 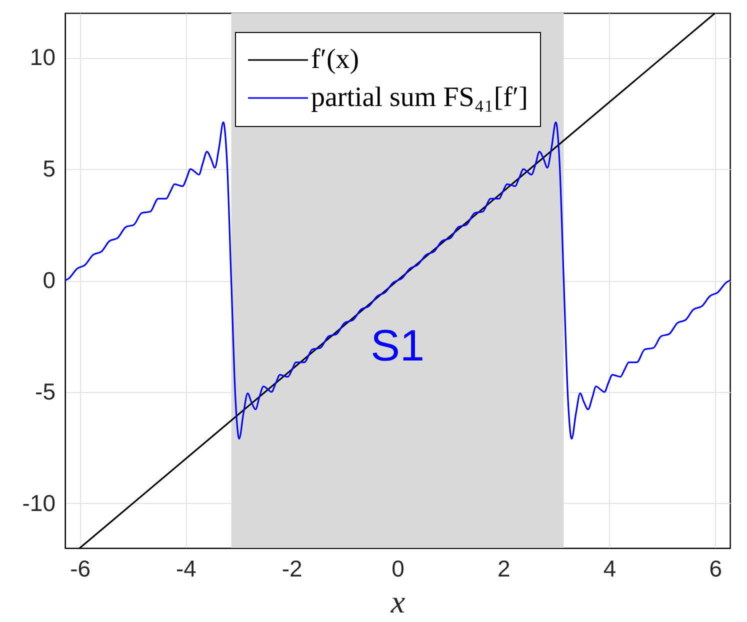 I want to click on x-tick-label: -4, so click(x=186, y=569).